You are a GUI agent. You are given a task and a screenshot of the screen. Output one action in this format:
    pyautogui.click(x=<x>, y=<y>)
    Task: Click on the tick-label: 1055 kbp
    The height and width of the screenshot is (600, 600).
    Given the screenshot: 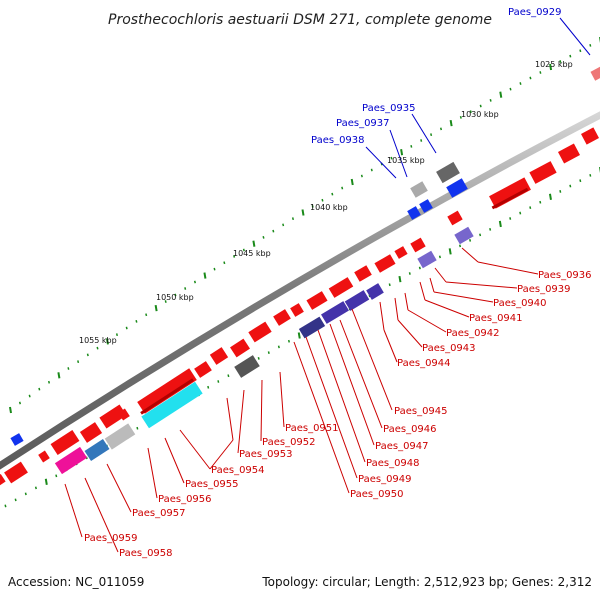 What is the action you would take?
    pyautogui.click(x=98, y=340)
    